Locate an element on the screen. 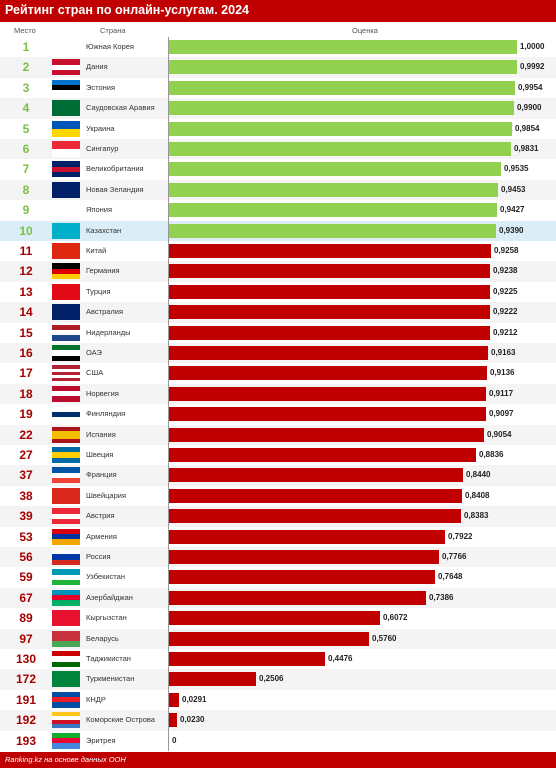  value-label: 0,8408 is located at coordinates (477, 495).